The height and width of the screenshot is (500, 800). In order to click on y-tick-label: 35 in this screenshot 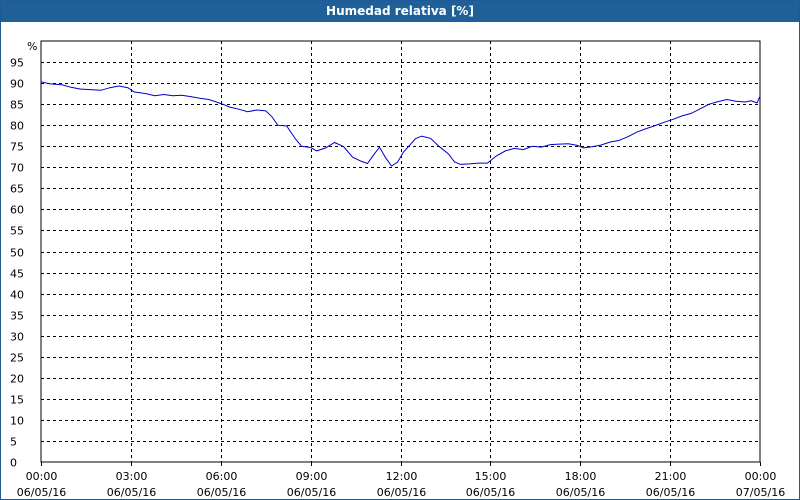, I will do `click(17, 316)`.